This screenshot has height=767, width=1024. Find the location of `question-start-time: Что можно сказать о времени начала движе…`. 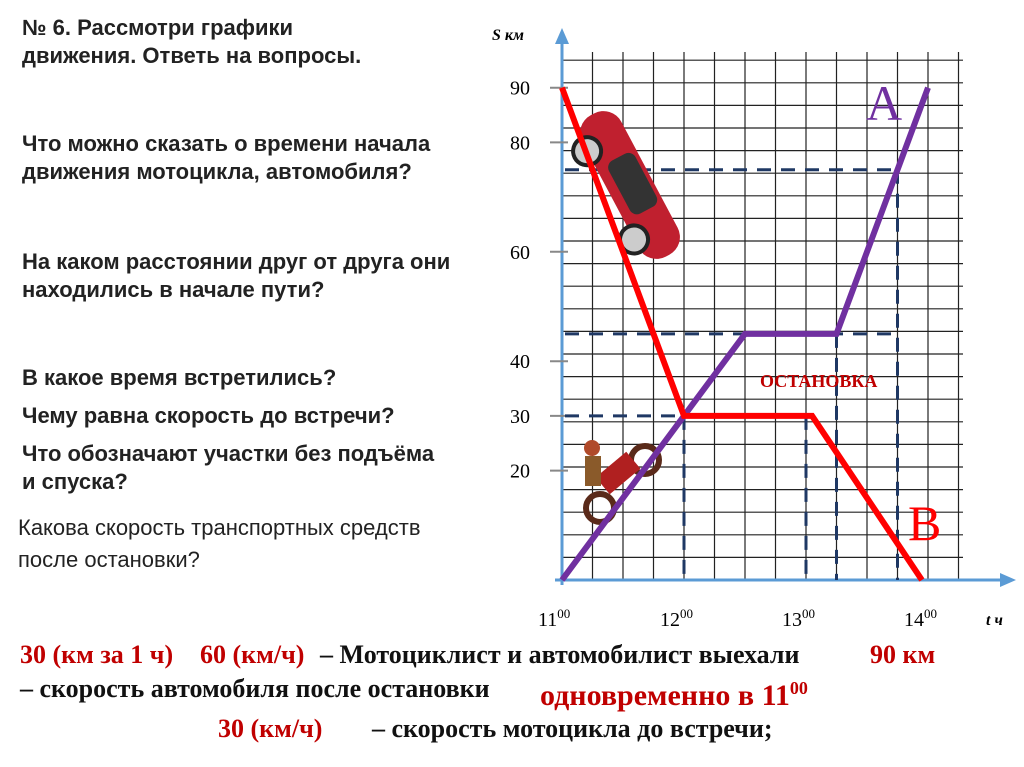

question-start-time: Что можно сказать о времени начала движе… is located at coordinates (226, 157).